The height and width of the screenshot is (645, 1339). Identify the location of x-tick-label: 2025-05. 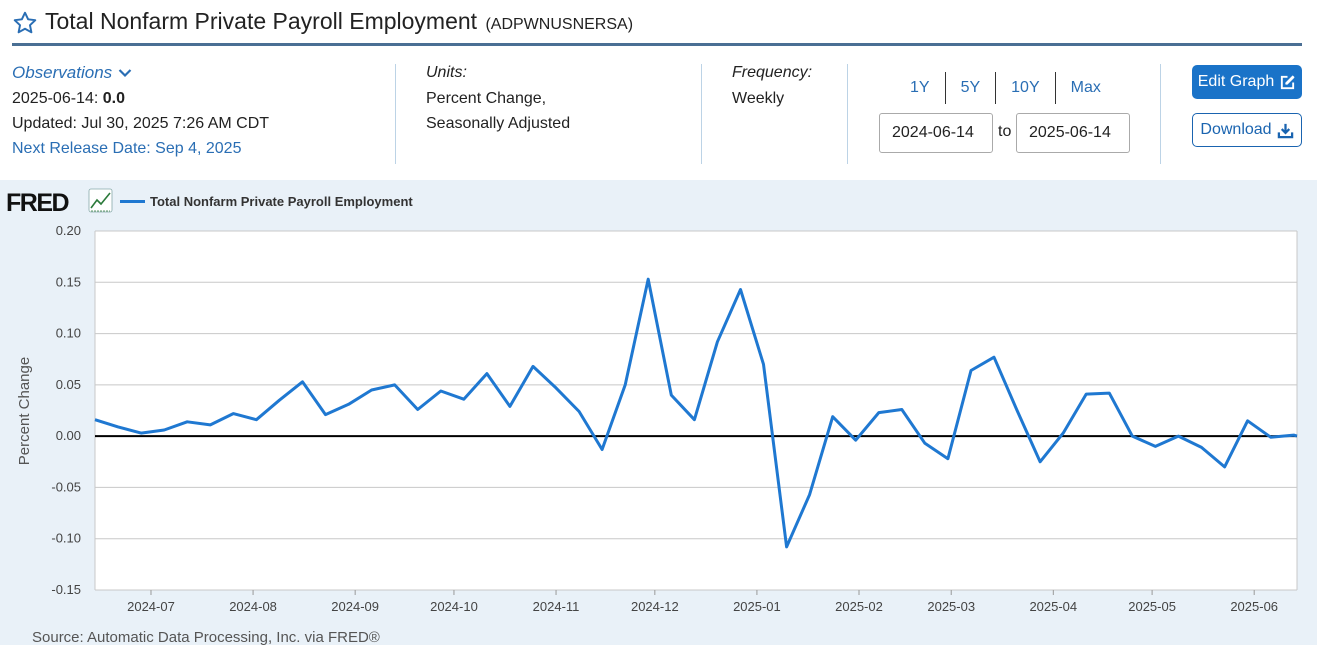
(1152, 606).